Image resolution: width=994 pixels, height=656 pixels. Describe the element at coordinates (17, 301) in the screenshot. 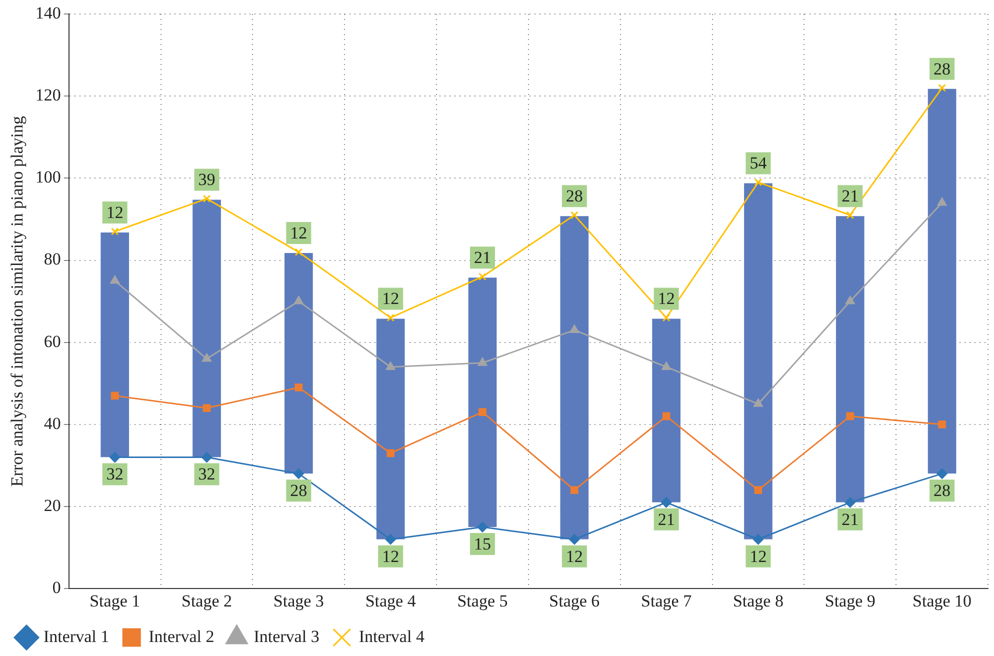

I see `y-axis-title: Error analysis of intonation similarity in piano playing` at that location.